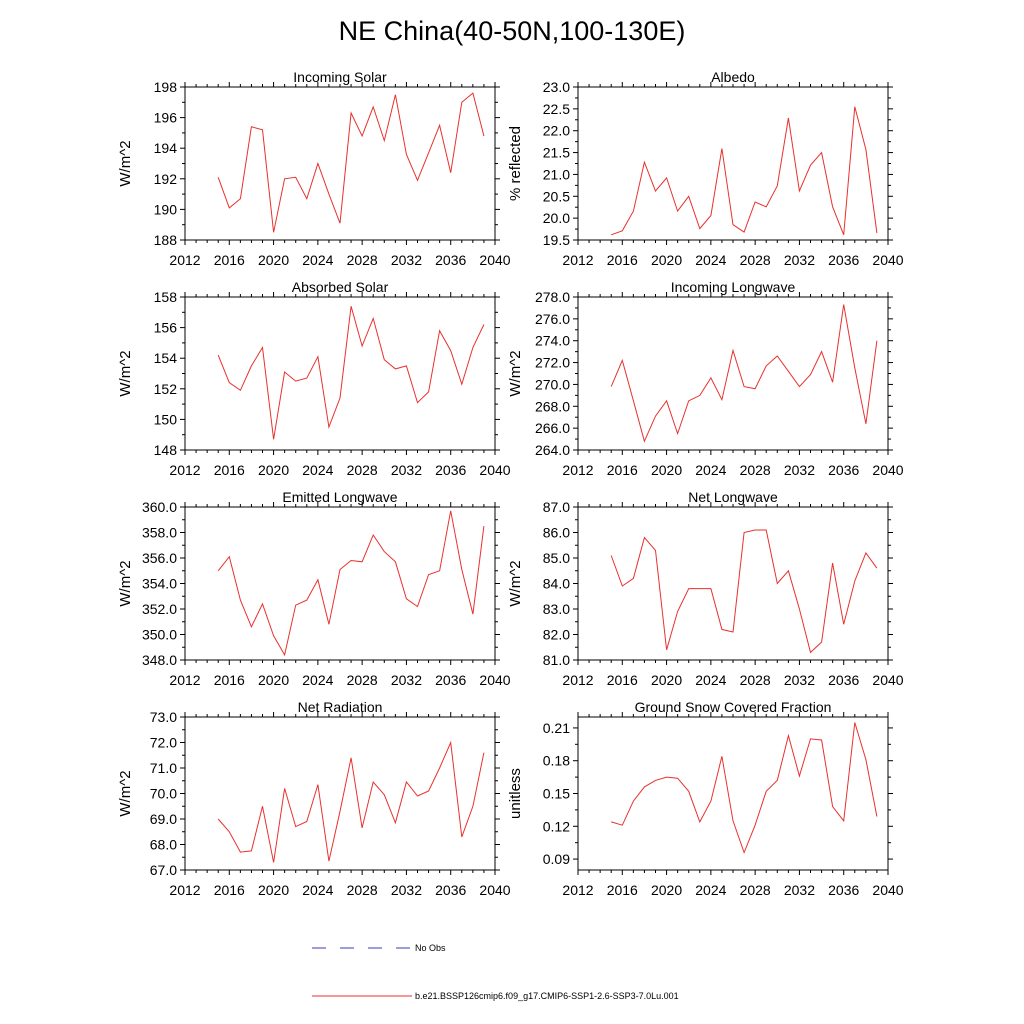 This screenshot has height=1024, width=1024. I want to click on absorbed-solar-xtick-label: 2032, so click(406, 470).